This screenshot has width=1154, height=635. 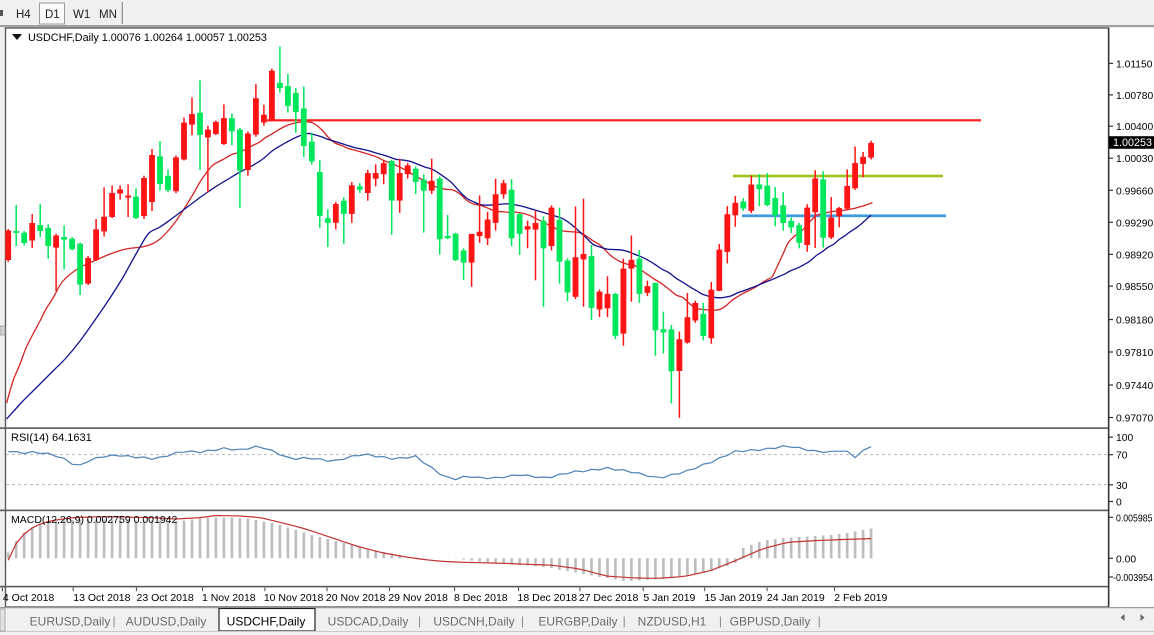 I want to click on svg-text: GBPUSD,Daily, so click(x=770, y=622).